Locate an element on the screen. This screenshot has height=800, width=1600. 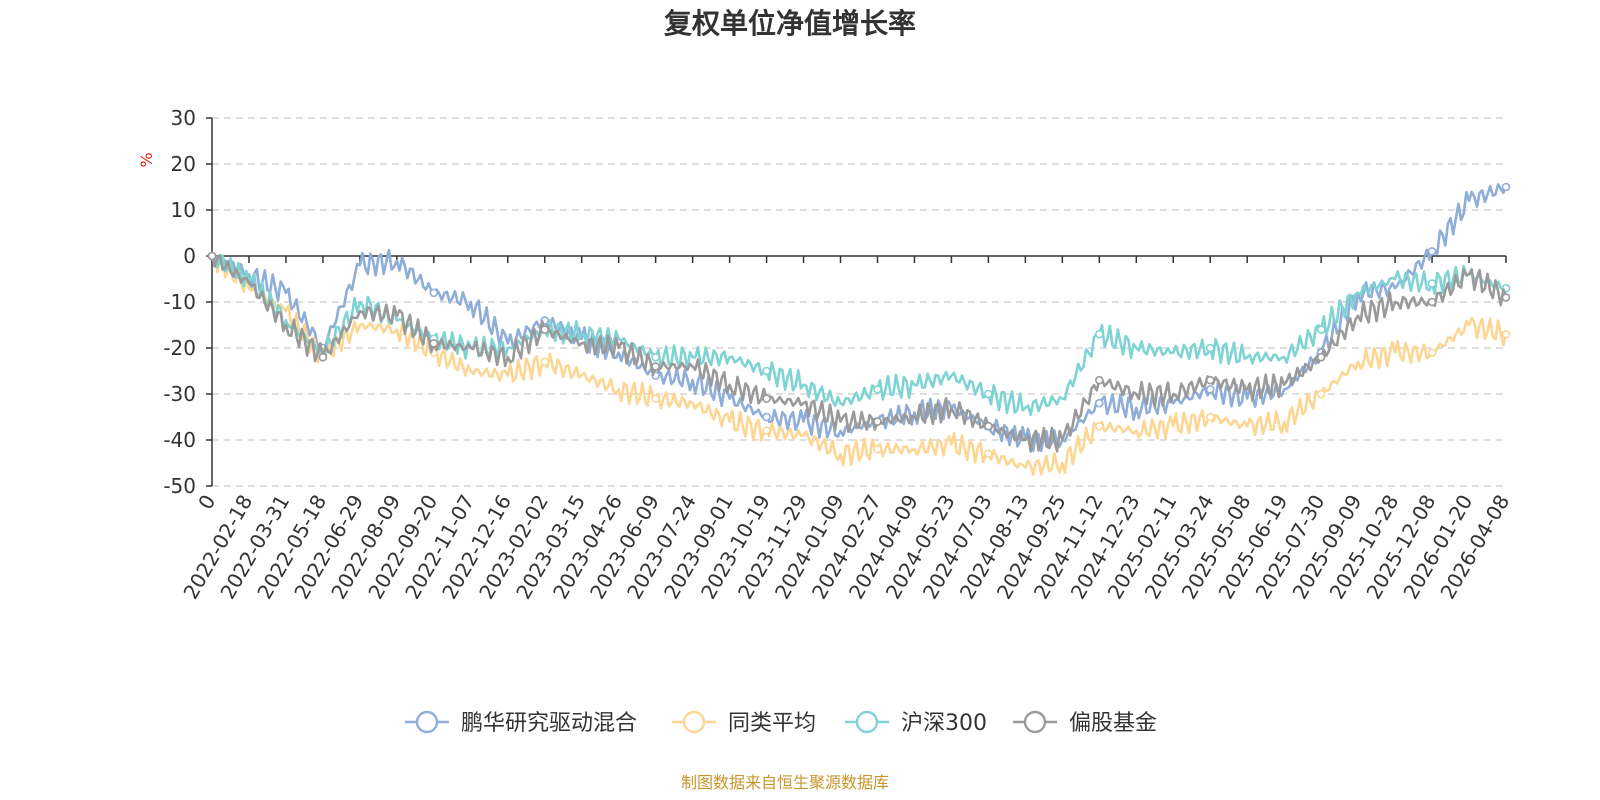
legend-label: 偏股基金 is located at coordinates (1113, 723).